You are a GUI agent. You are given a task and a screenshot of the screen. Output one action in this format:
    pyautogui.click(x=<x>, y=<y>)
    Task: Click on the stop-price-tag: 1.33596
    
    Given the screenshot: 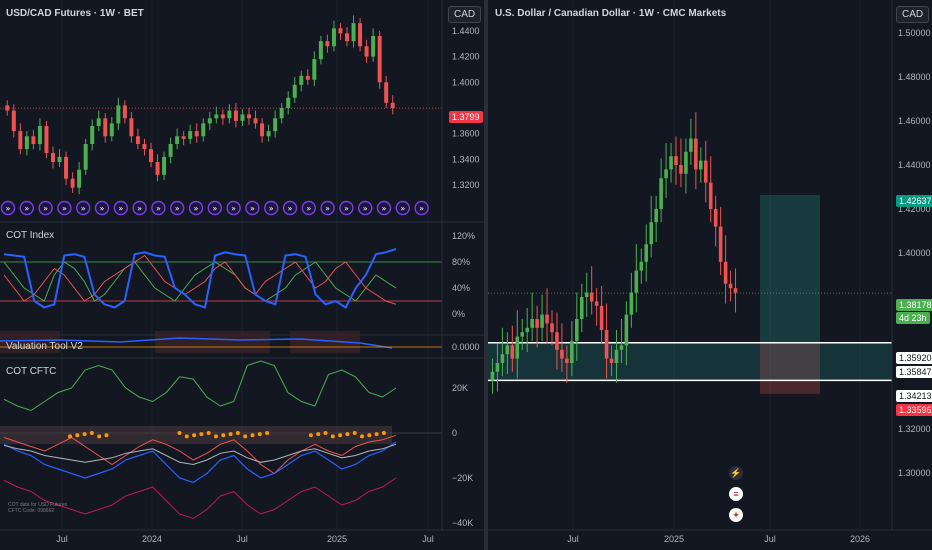 What is the action you would take?
    pyautogui.click(x=914, y=410)
    